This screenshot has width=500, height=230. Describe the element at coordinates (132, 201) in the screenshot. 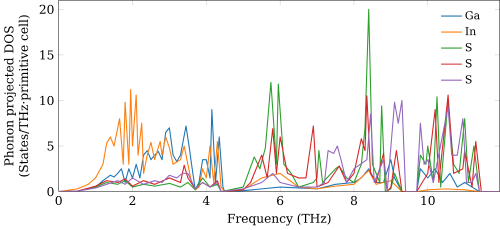

I see `x-tick-label: 2` at that location.